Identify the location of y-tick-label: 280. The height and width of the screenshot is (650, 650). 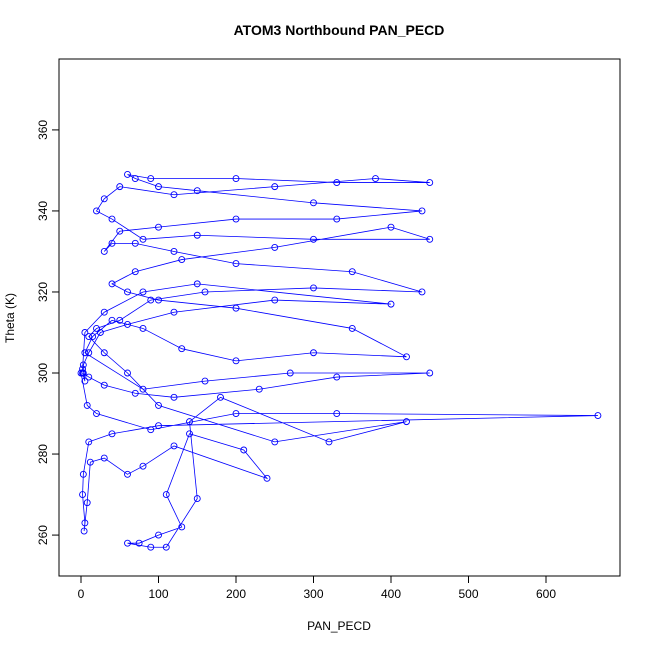
(43, 454).